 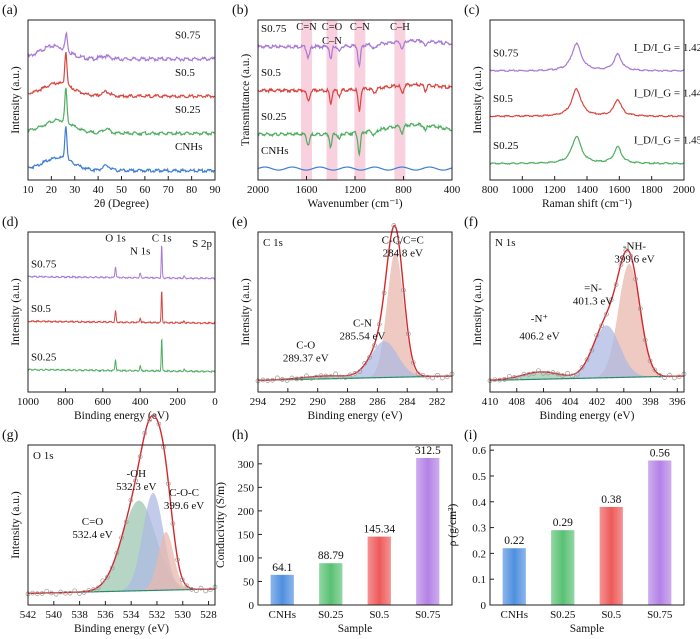 I want to click on series-line-S0.5, so click(x=355, y=96).